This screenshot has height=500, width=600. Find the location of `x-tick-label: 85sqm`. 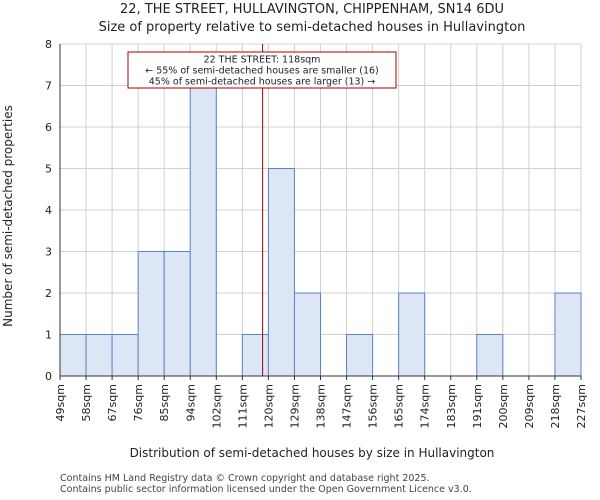

x-tick-label: 85sqm is located at coordinates (164, 402).